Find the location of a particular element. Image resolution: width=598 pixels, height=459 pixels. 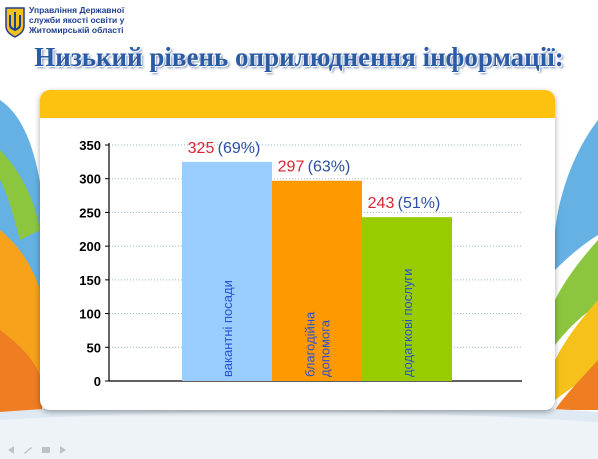

category-label: благодійна is located at coordinates (310, 344).